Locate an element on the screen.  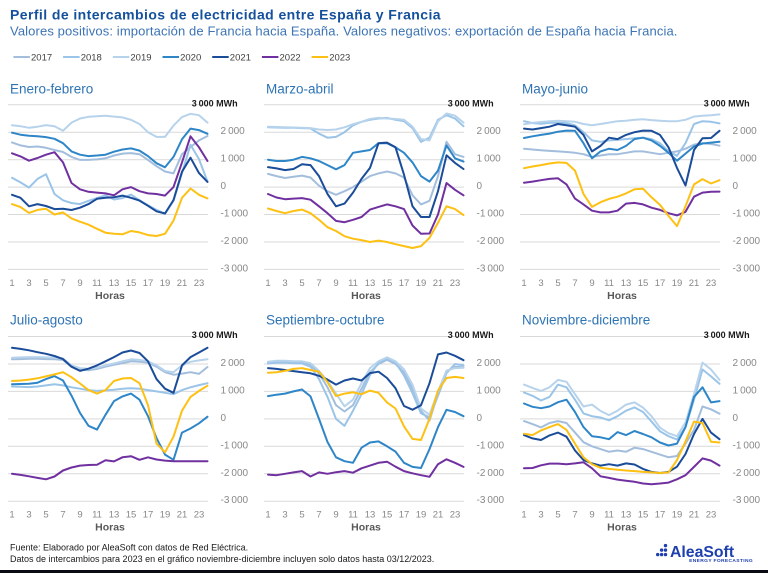
svg-text: 2022 is located at coordinates (290, 57).